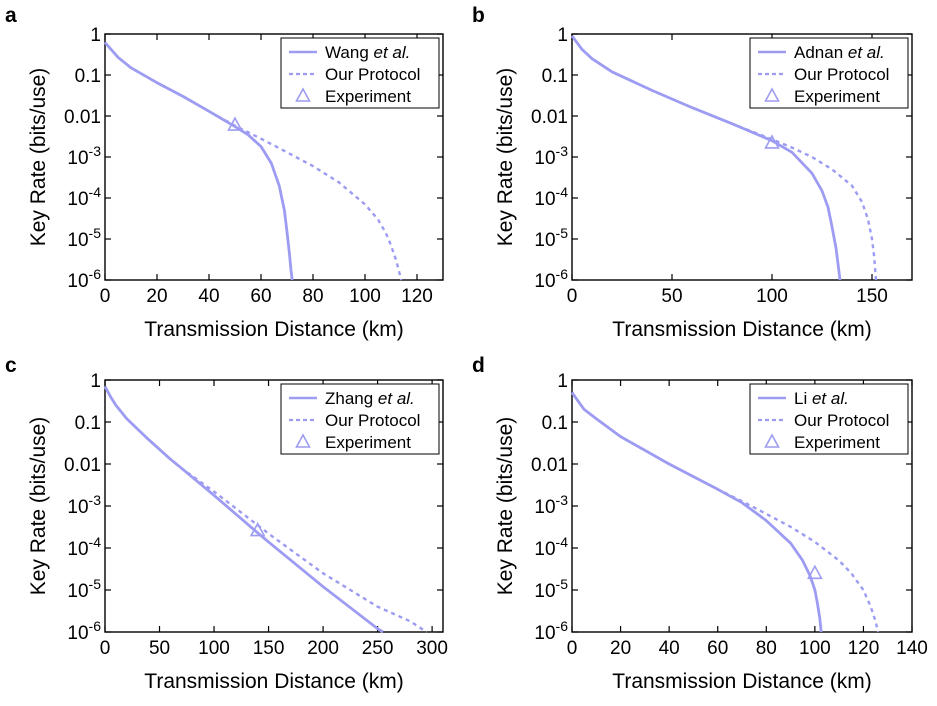 The image size is (937, 706). I want to click on legend: Adnan et al. Our Protocol Experiment, so click(829, 73).